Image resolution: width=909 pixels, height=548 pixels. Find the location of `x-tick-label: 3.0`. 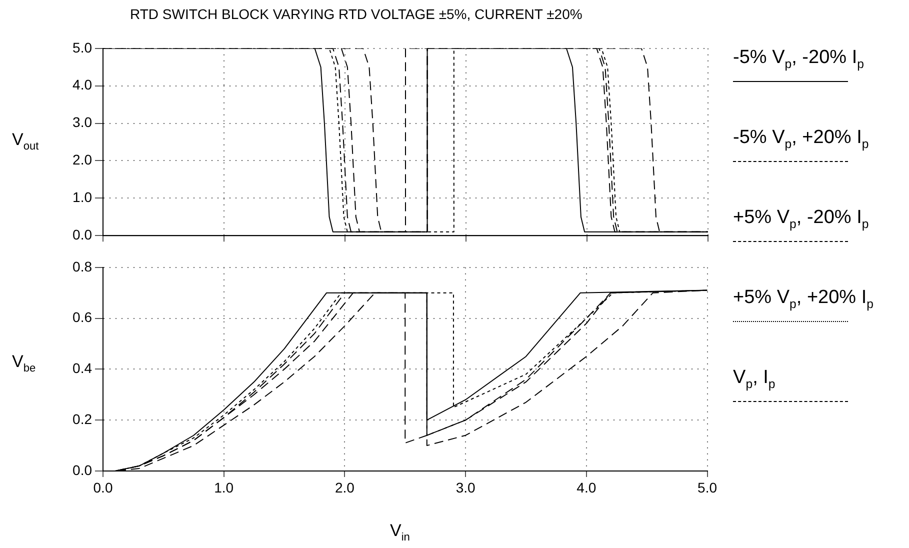

x-tick-label: 3.0 is located at coordinates (466, 487).